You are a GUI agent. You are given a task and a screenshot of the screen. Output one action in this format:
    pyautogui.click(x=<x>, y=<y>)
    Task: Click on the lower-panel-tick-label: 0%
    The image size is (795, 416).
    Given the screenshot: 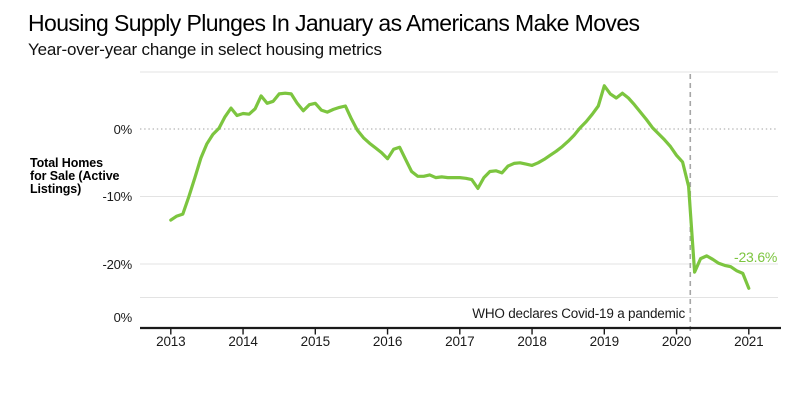 What is the action you would take?
    pyautogui.click(x=123, y=317)
    